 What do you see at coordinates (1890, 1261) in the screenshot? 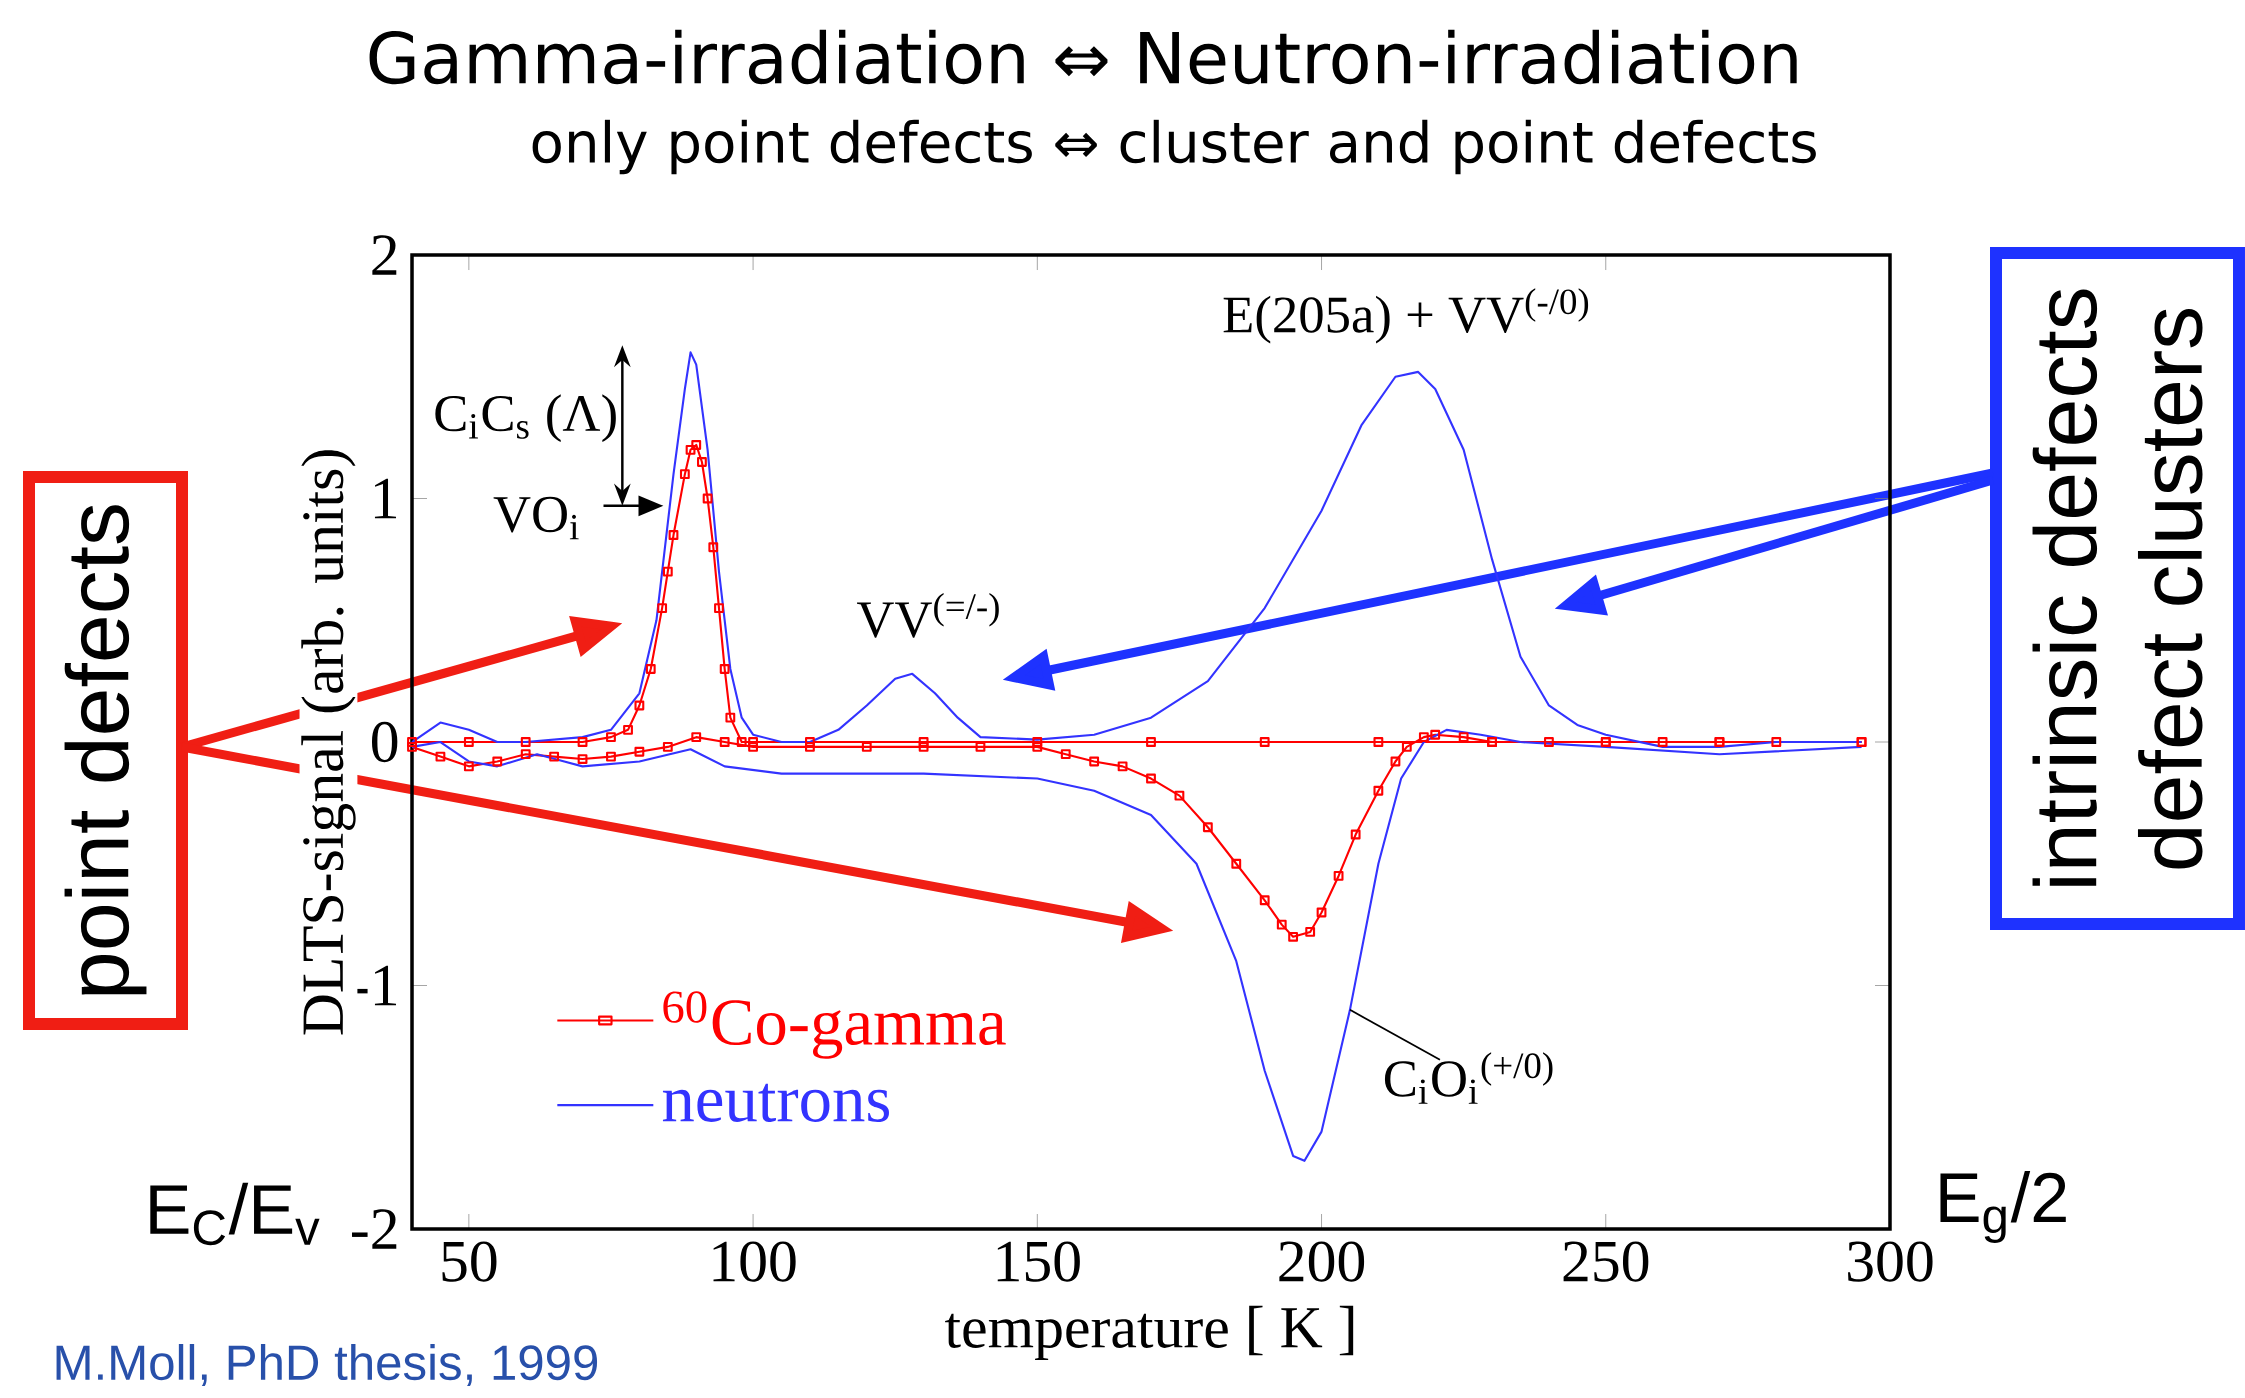
I see `x-tick-label: 300` at bounding box center [1890, 1261].